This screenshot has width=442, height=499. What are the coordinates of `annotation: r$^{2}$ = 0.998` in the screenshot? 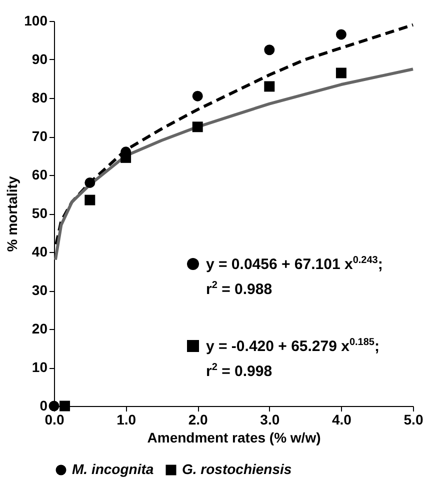 It's located at (239, 371).